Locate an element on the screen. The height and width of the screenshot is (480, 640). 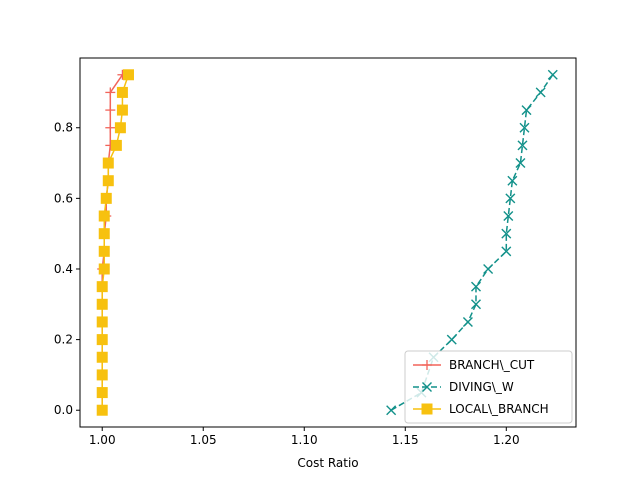
y-tick-label: 0.2 is located at coordinates (63, 340).